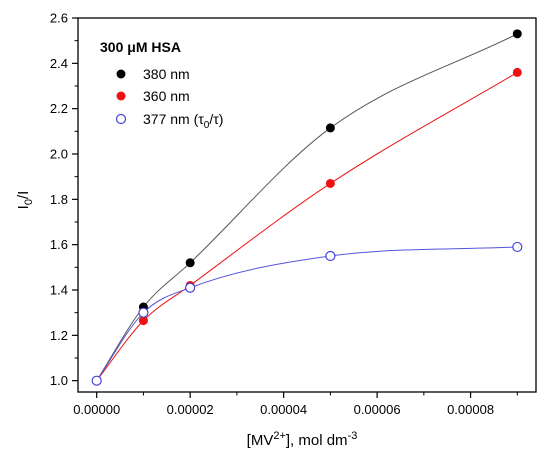 This screenshot has width=550, height=466. Describe the element at coordinates (121, 74) in the screenshot. I see `legend-marker-380nm` at that location.